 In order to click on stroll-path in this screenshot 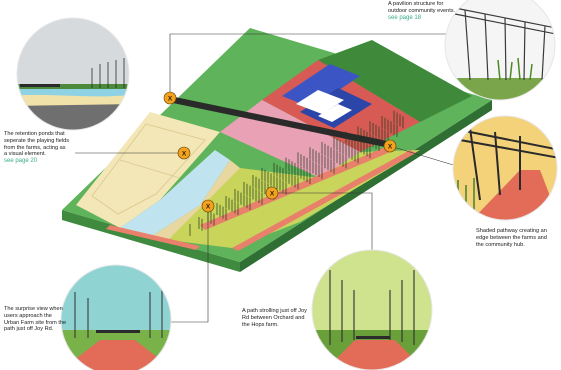, I will do `click(324, 200)`.